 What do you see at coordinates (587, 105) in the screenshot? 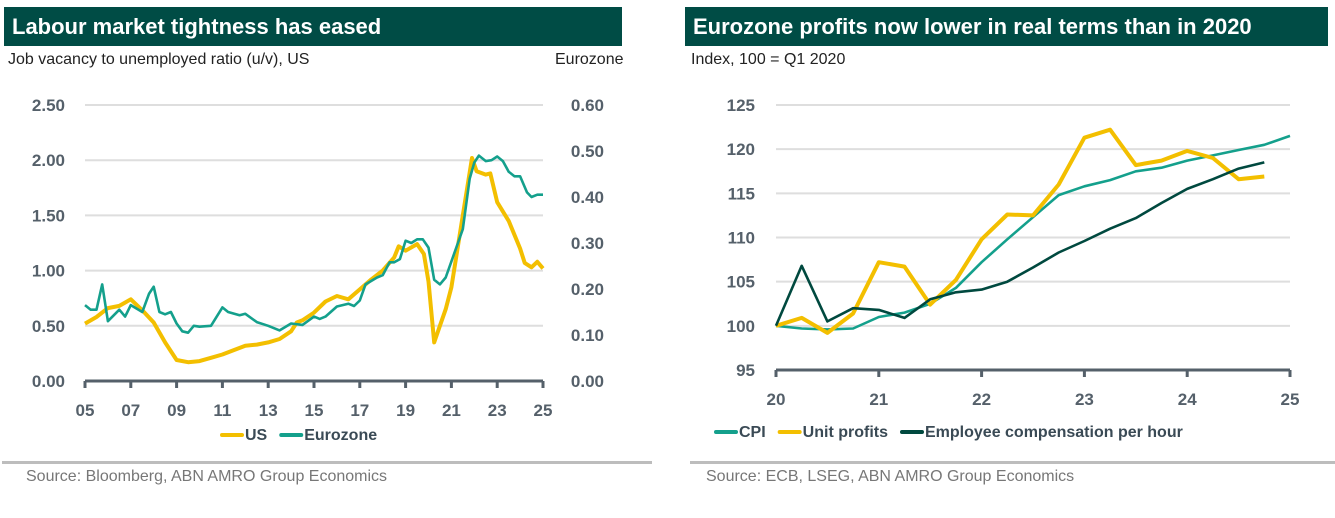
I see `y2-tick-label: 0.60` at bounding box center [587, 105].